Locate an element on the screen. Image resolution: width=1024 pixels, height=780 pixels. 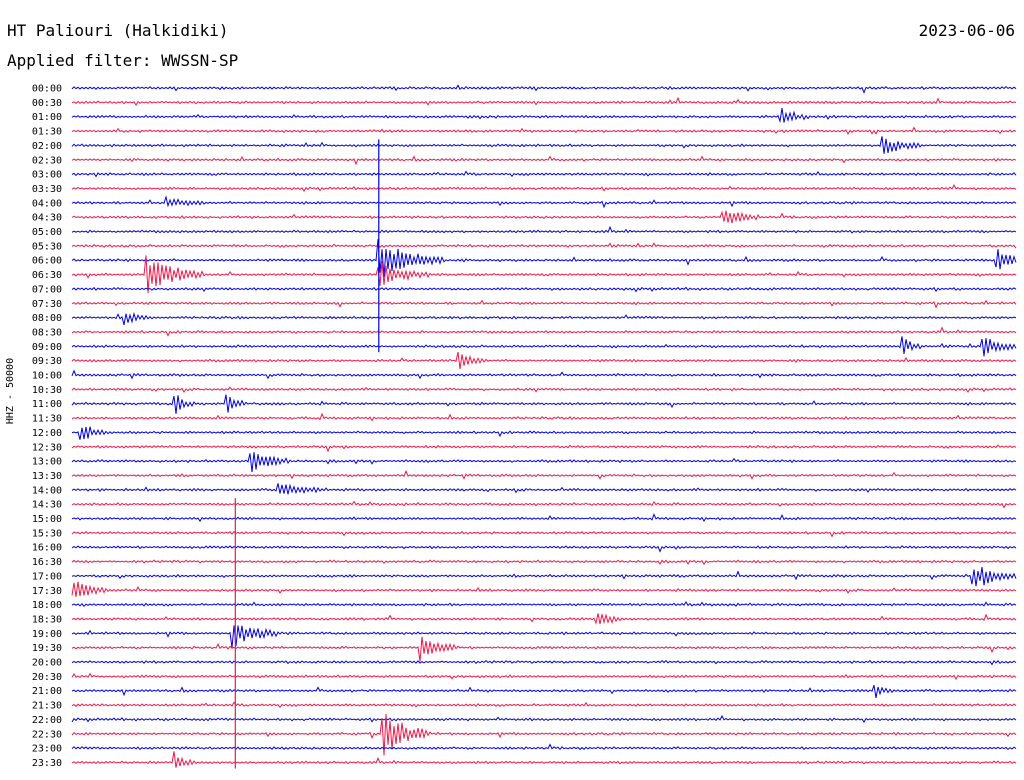
tick-label-0230: 02:30 is located at coordinates (47, 160).